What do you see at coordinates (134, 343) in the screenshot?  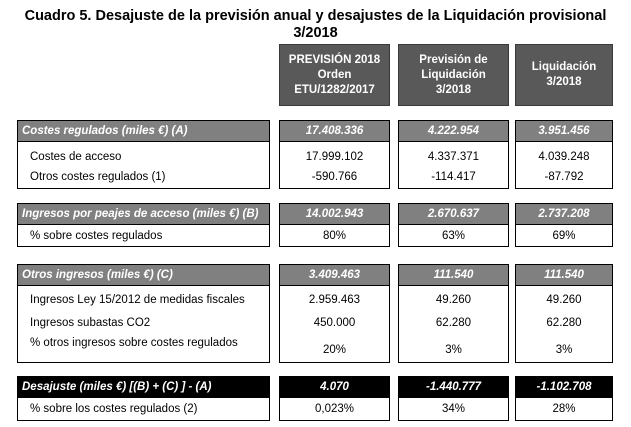 I see `row-label-pct-otros-ingresos: % otros ingresos sobre costes regulados` at bounding box center [134, 343].